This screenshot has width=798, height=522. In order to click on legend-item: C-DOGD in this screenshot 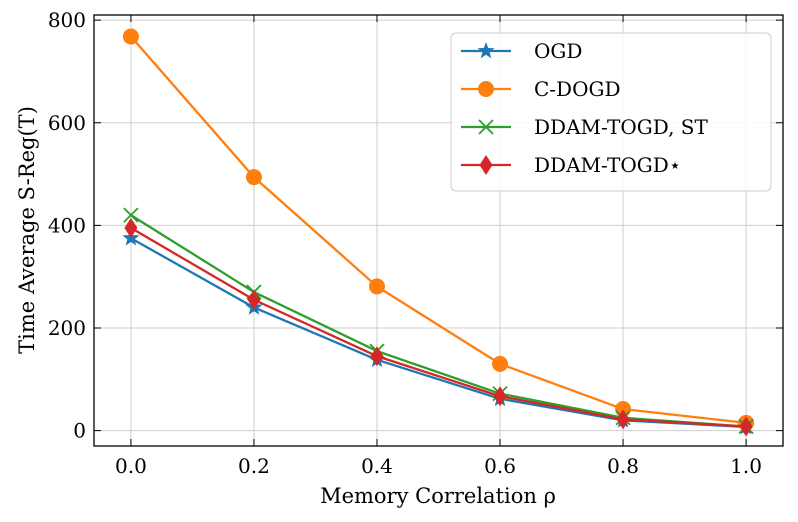, I will do `click(541, 89)`.